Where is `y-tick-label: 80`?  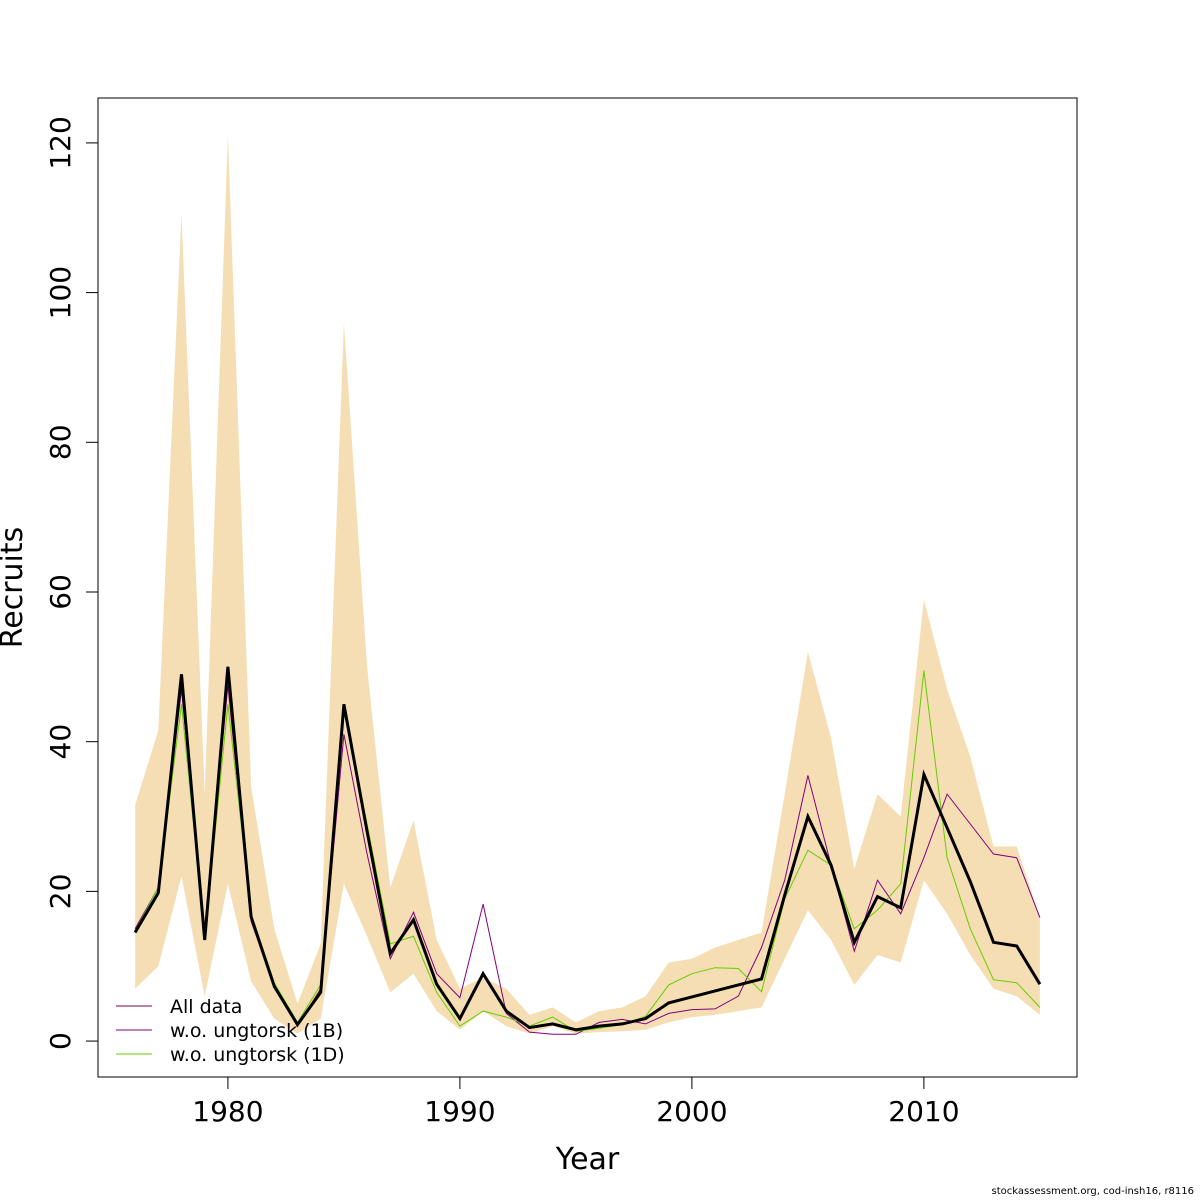
y-tick-label: 80 is located at coordinates (60, 442).